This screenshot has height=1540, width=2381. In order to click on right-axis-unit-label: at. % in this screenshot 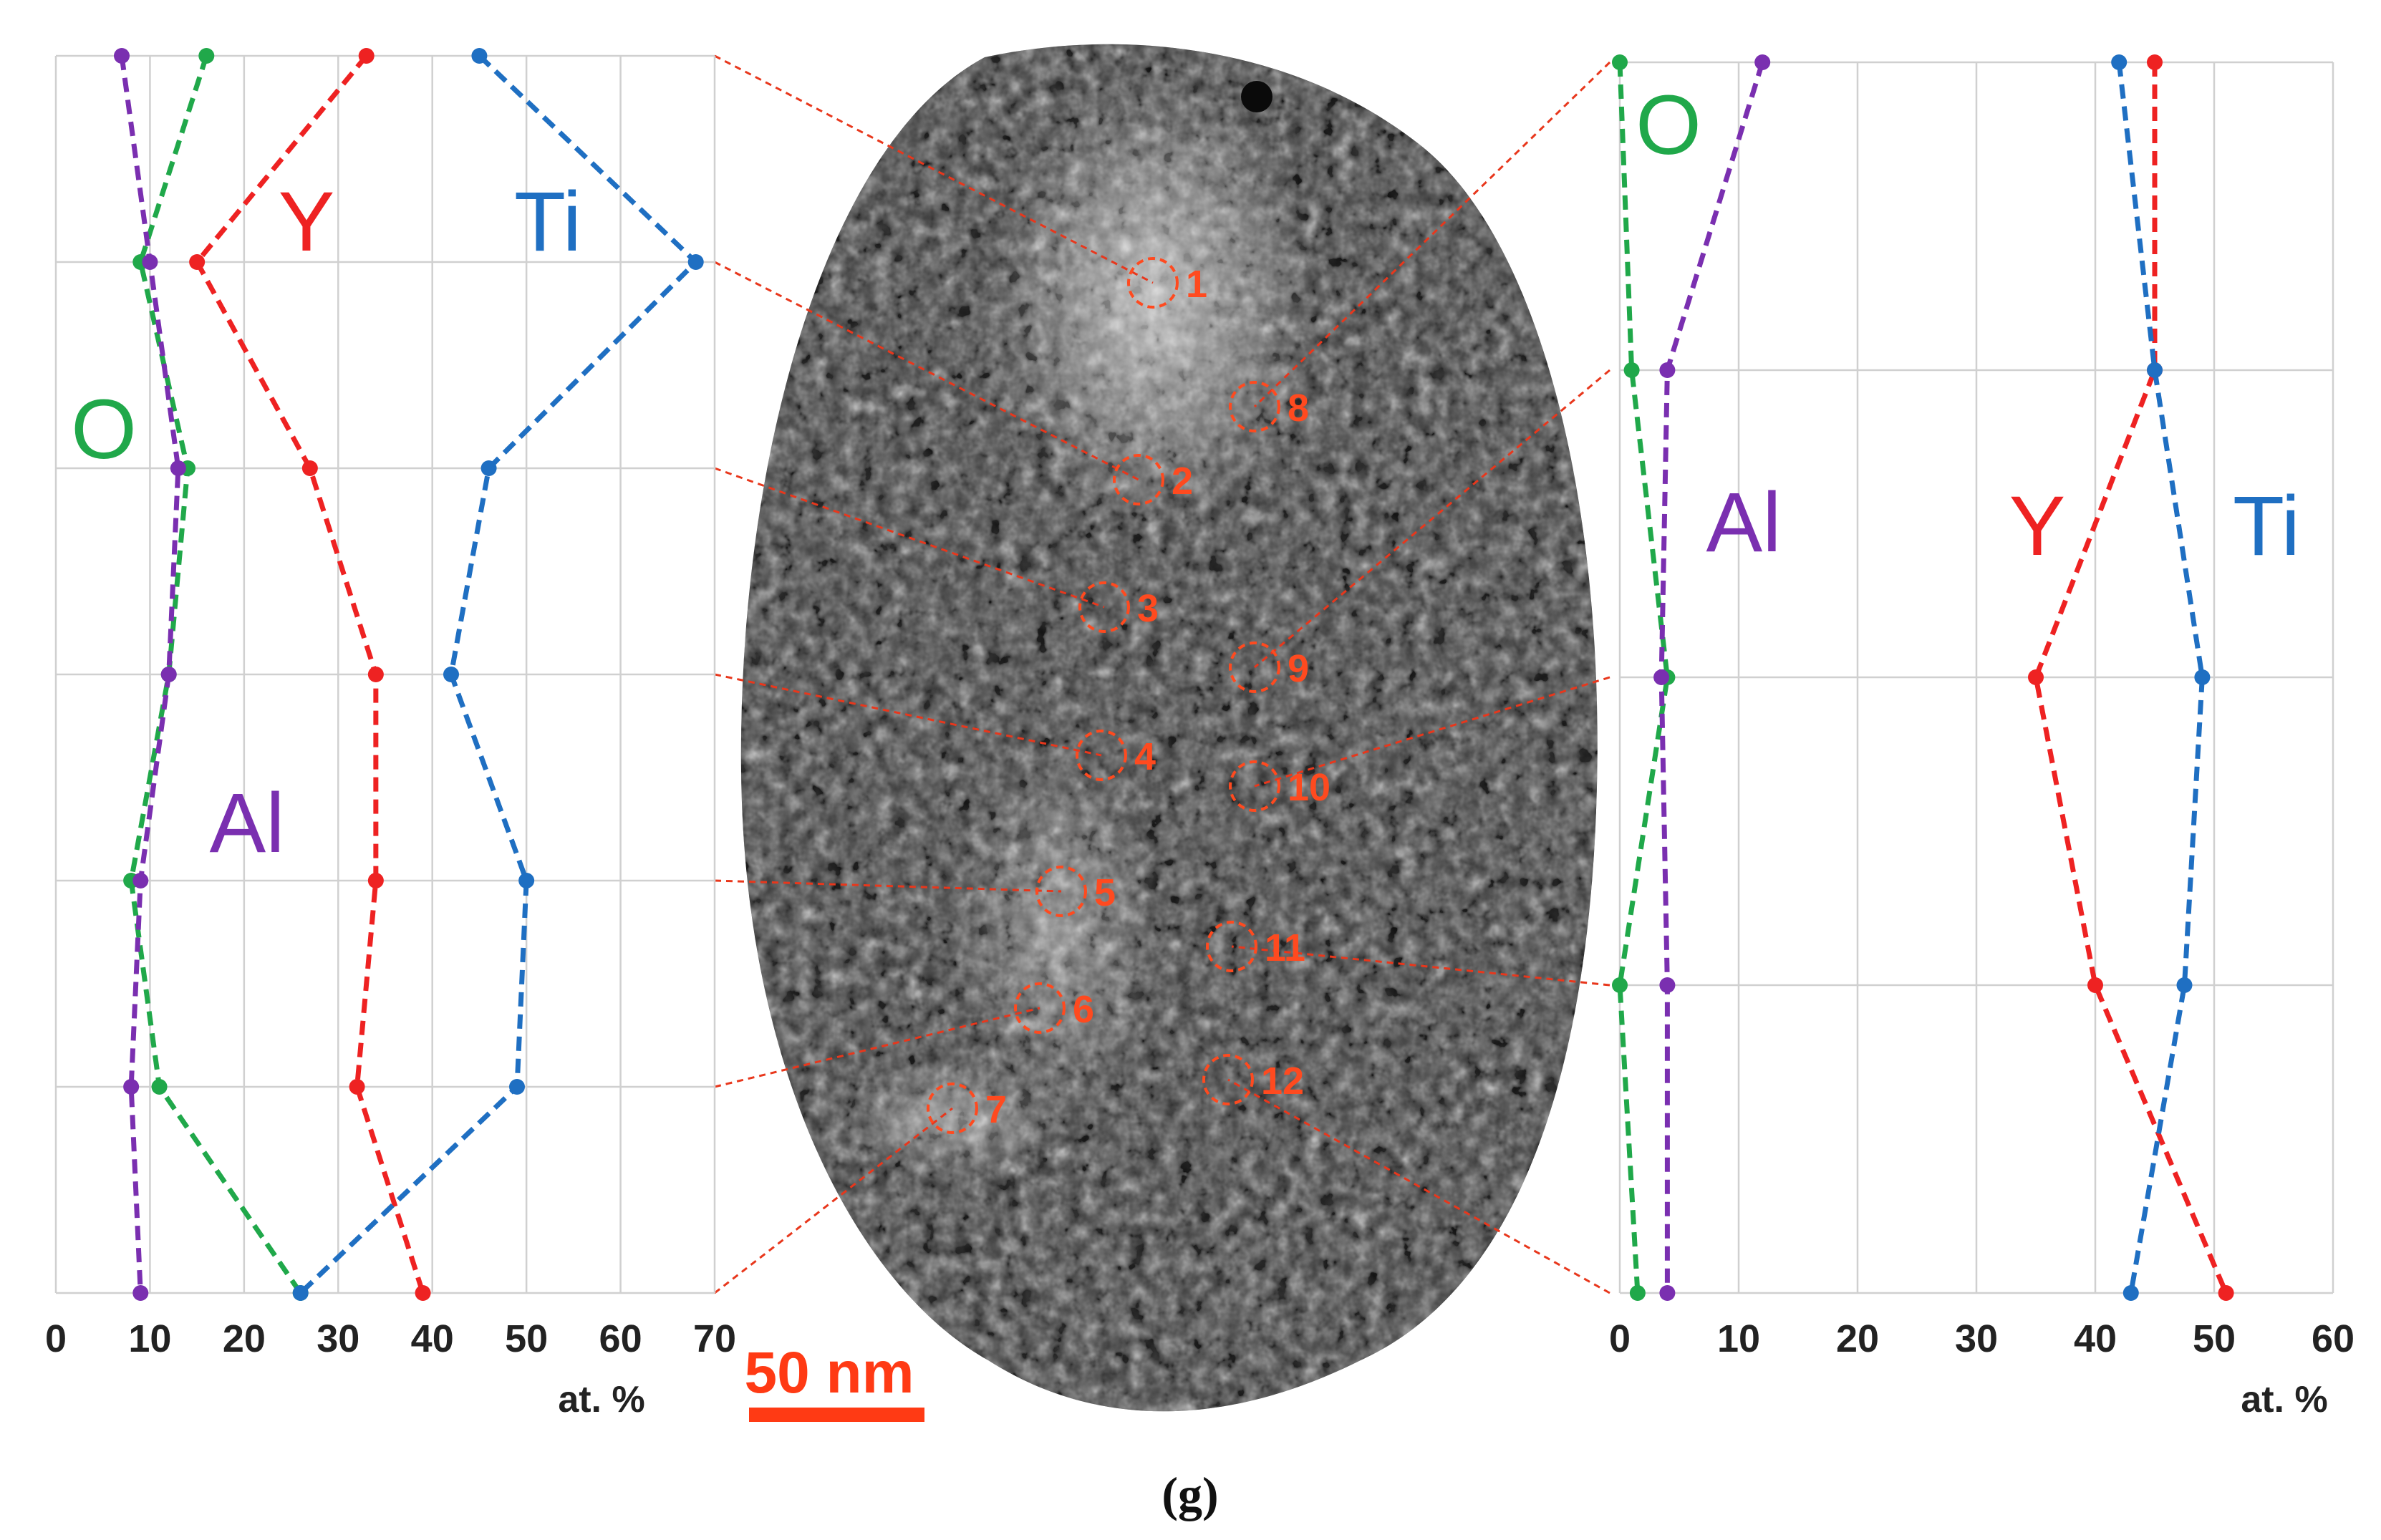, I will do `click(2284, 1400)`.